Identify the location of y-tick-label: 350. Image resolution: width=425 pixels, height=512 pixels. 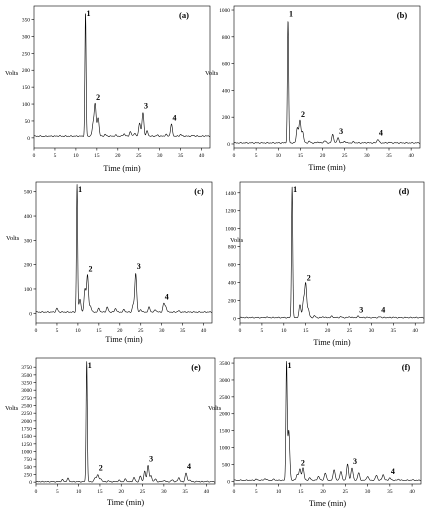
(26, 21).